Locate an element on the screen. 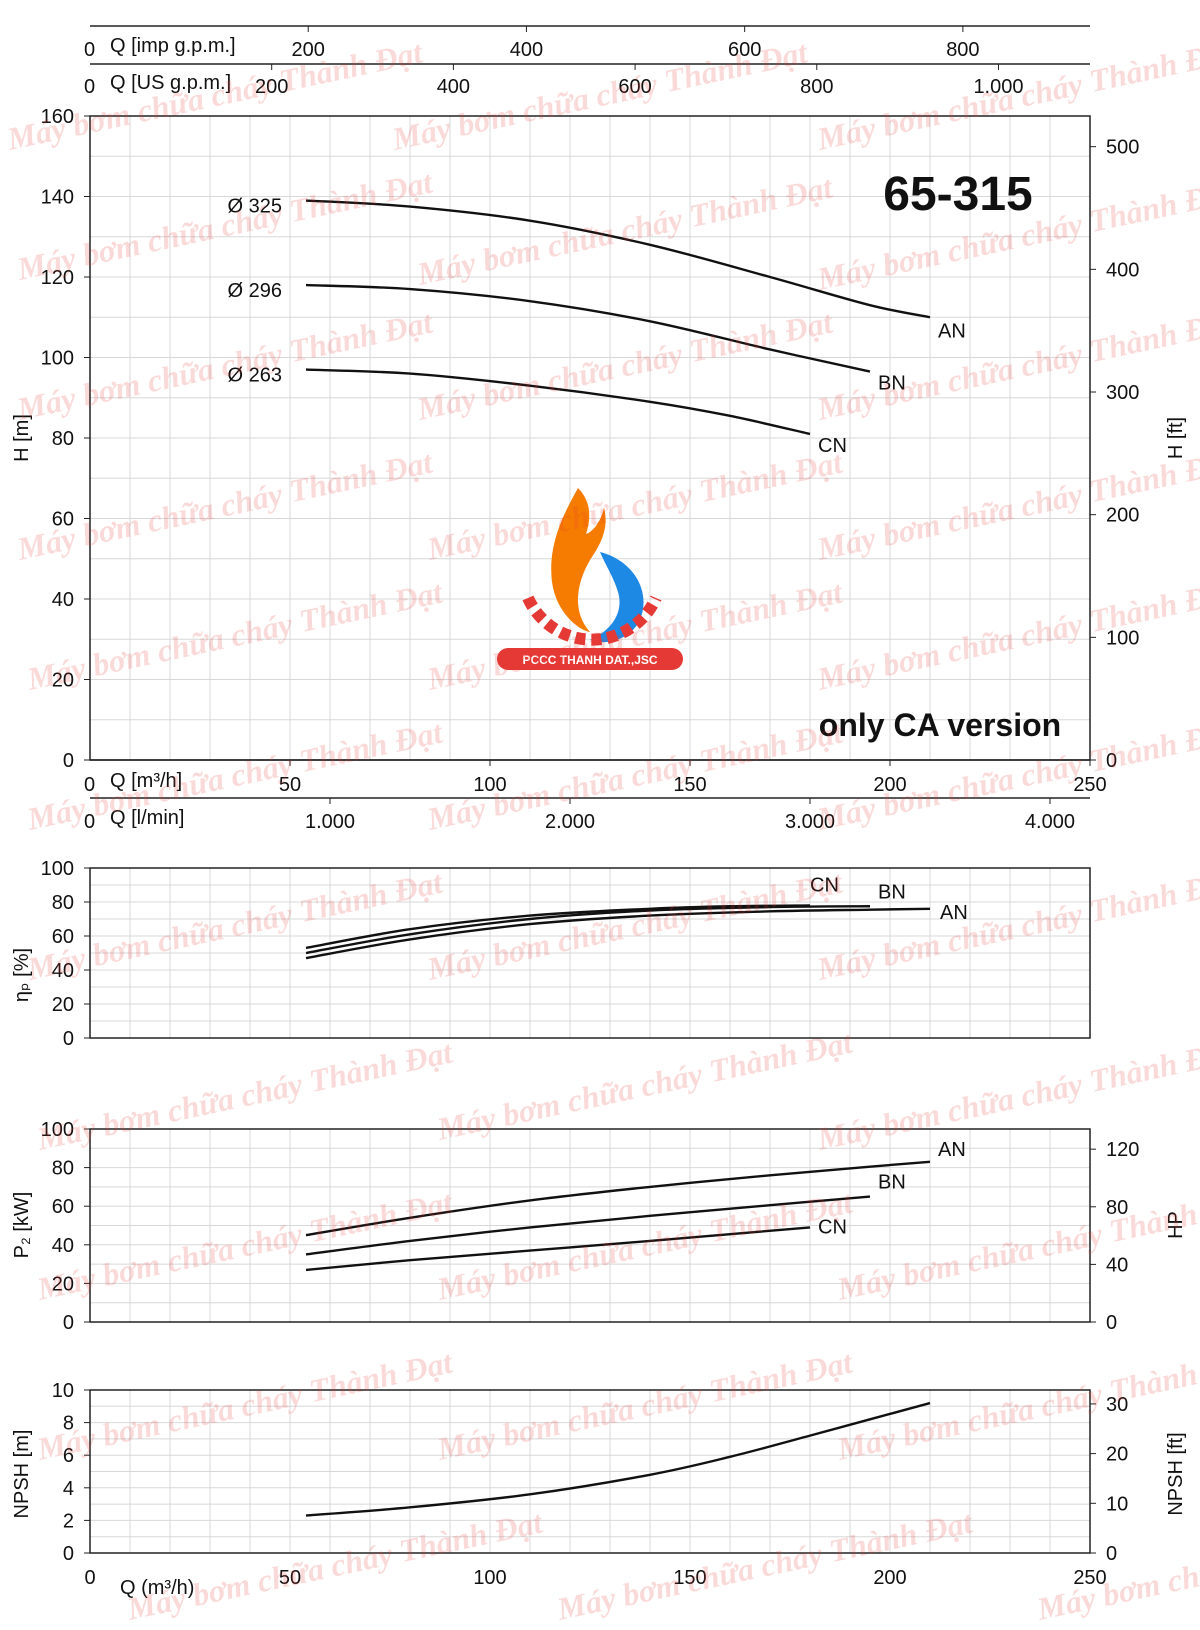  y2-tick-label: 200 is located at coordinates (1122, 516).